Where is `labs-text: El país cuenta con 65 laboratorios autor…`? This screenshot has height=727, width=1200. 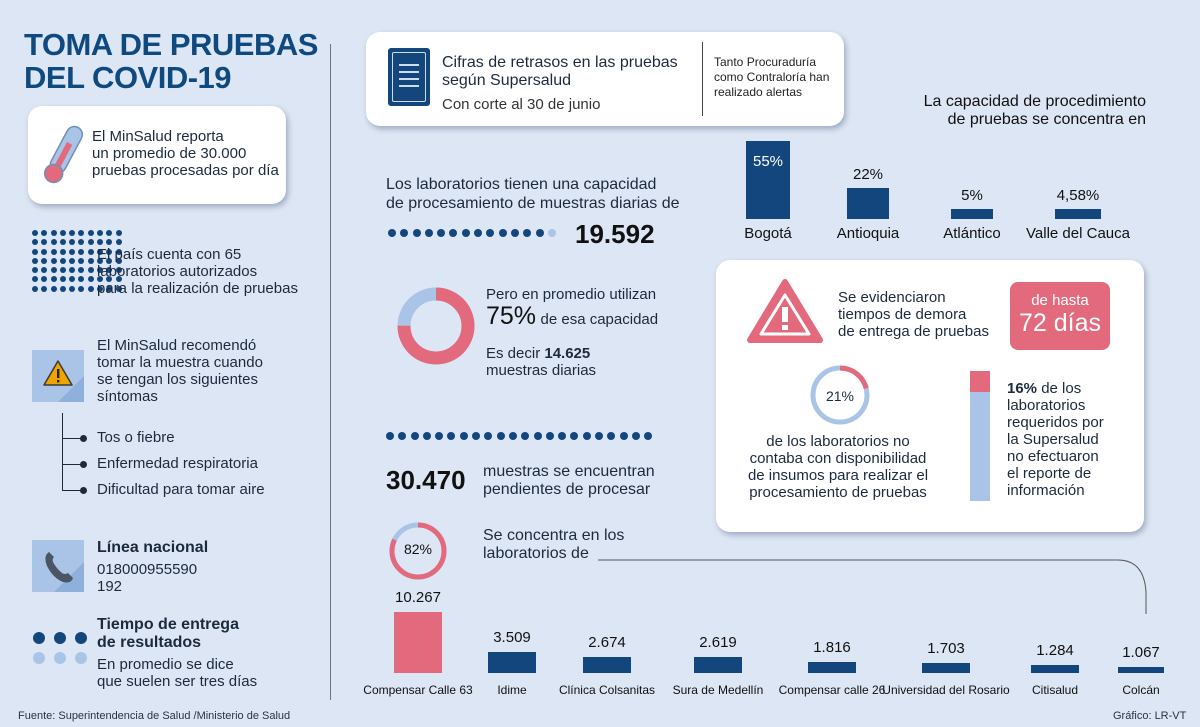 labs-text: El país cuenta con 65 laboratorios autor… is located at coordinates (197, 271).